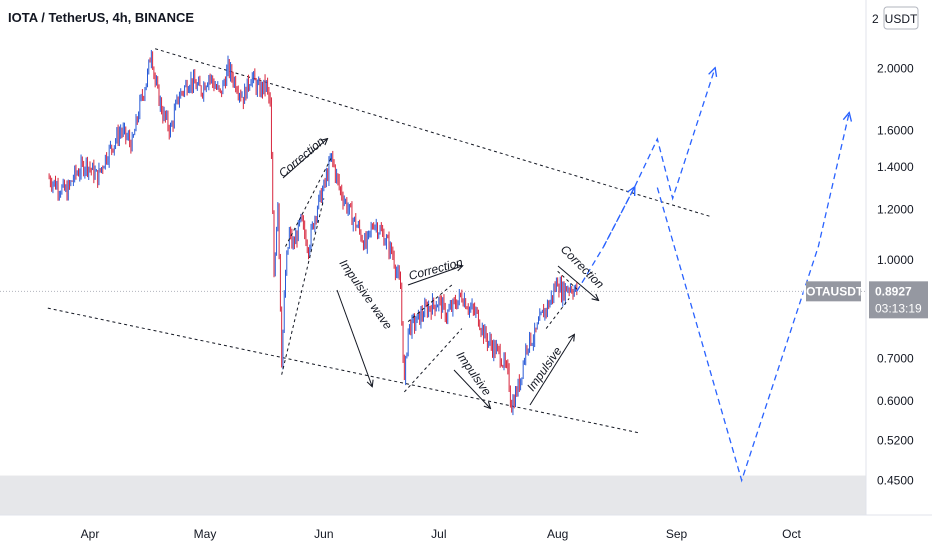  I want to click on price-tick-label: 0.6000, so click(895, 401).